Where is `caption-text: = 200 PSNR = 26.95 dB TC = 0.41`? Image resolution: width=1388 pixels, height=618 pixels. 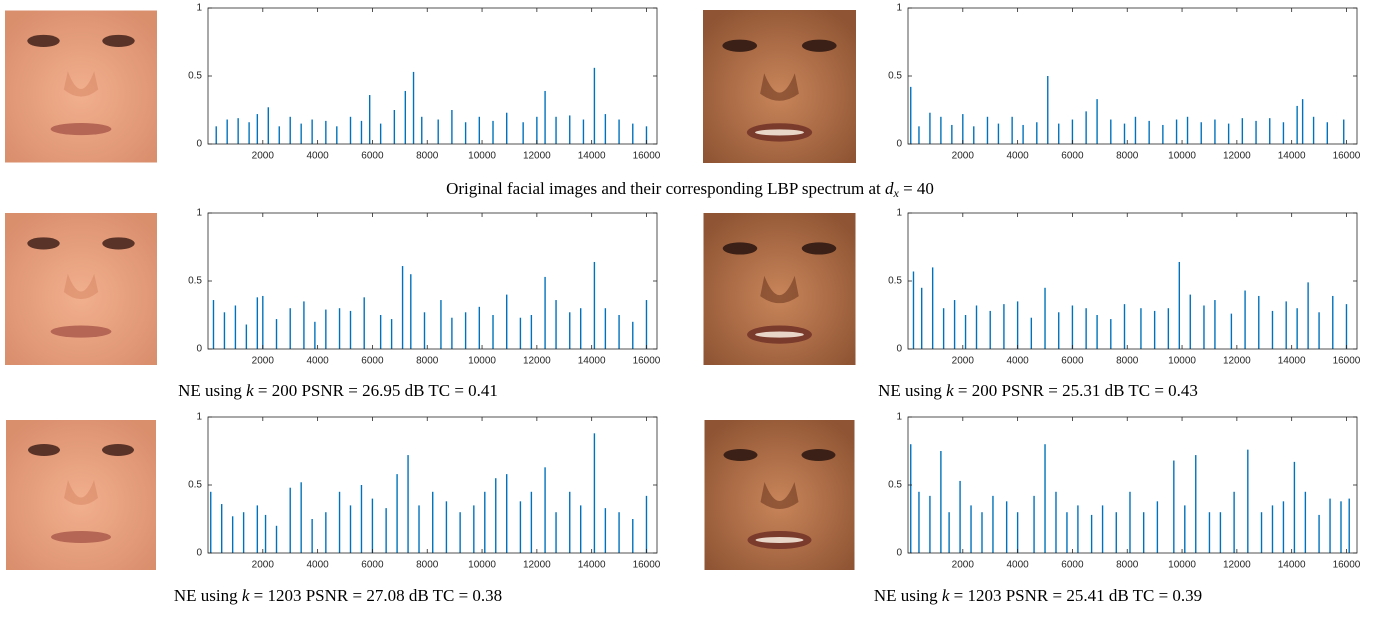 caption-text: = 200 PSNR = 26.95 dB TC = 0.41 is located at coordinates (378, 390).